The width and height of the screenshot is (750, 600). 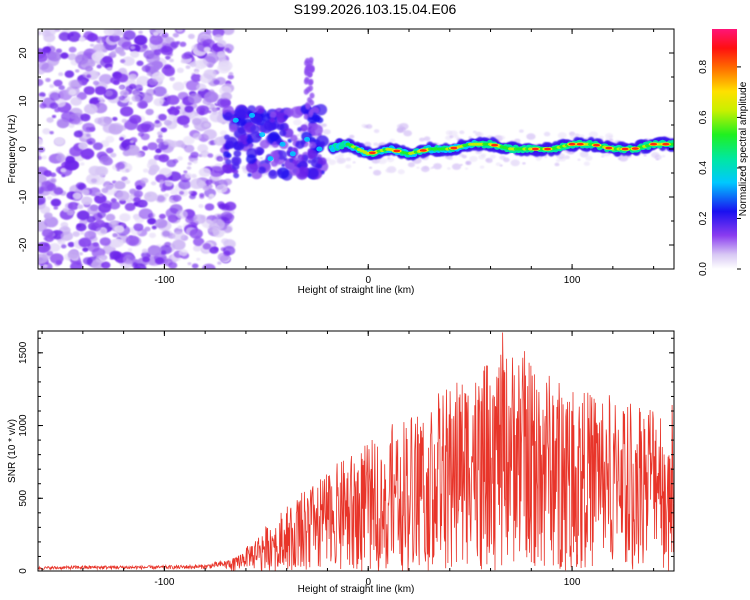 What do you see at coordinates (23, 53) in the screenshot?
I see `y-tick-label: 20` at bounding box center [23, 53].